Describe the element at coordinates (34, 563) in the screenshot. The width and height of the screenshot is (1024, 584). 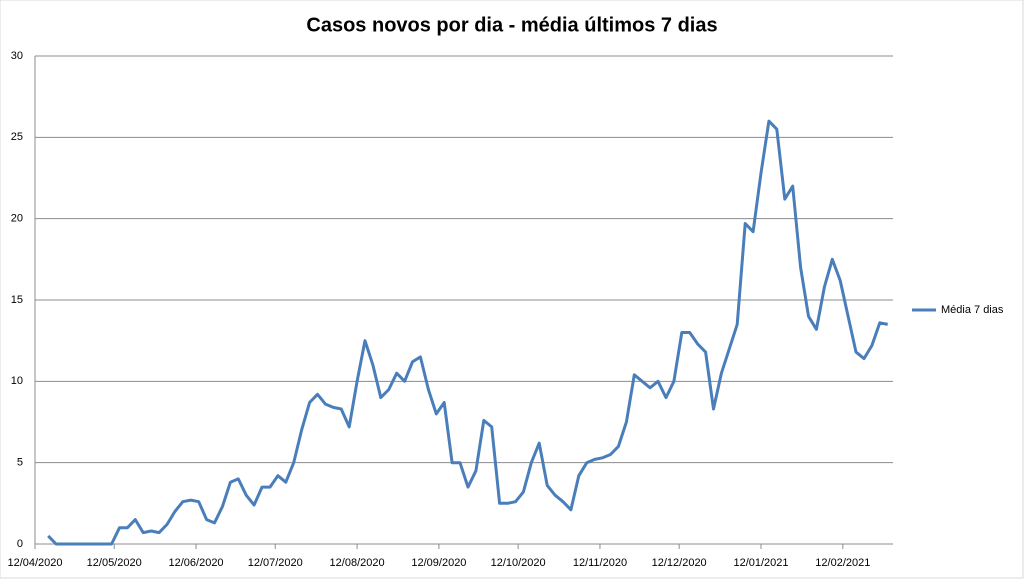
I see `x-tick-label: 12/04/2020` at that location.